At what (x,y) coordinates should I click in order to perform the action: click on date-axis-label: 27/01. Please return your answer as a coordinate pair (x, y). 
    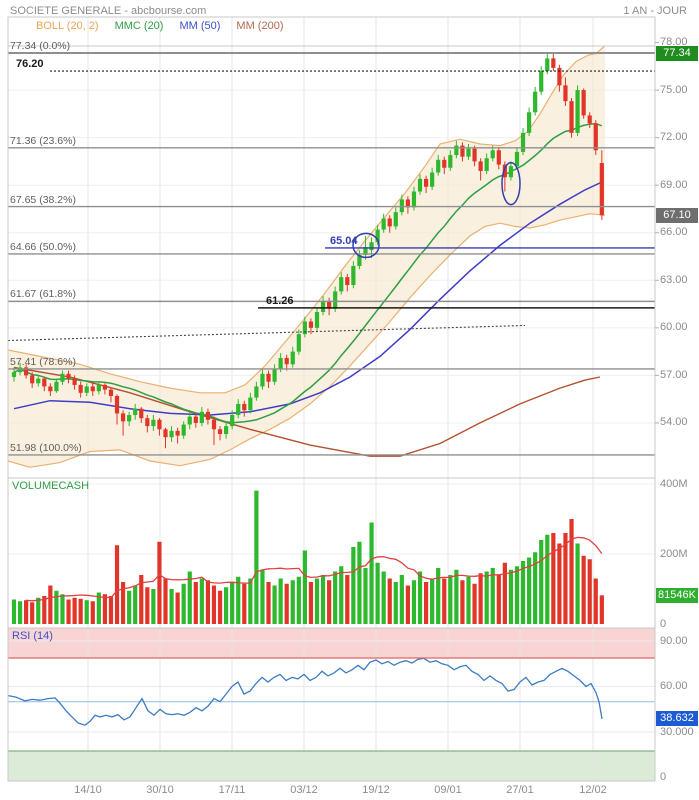
    Looking at the image, I should click on (520, 790).